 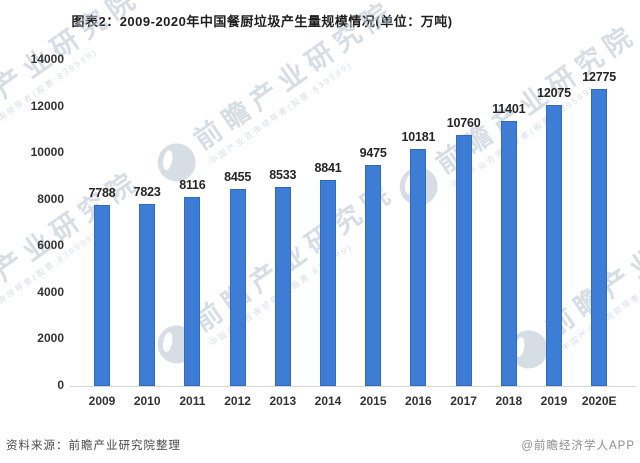 I want to click on x-axis-tick-label: 2017, so click(x=463, y=401).